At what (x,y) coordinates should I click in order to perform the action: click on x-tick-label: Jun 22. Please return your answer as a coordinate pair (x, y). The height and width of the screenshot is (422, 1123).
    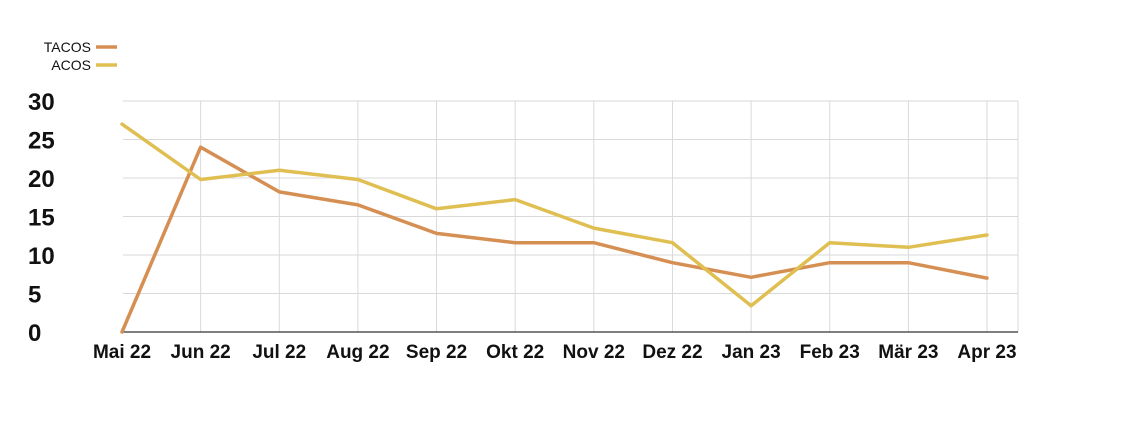
    Looking at the image, I should click on (201, 352).